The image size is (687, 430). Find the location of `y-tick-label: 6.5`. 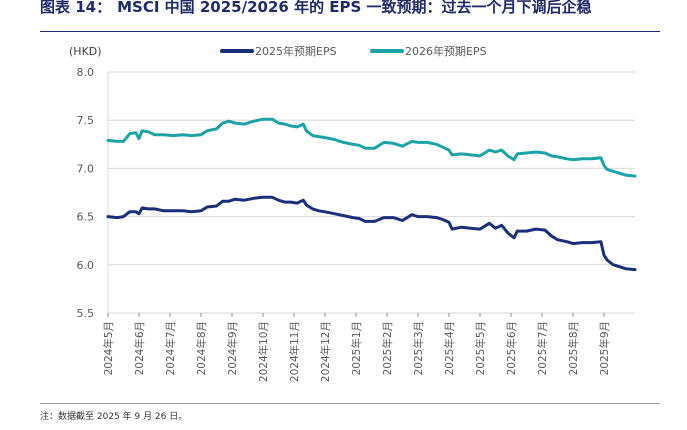

y-tick-label: 6.5 is located at coordinates (86, 217).